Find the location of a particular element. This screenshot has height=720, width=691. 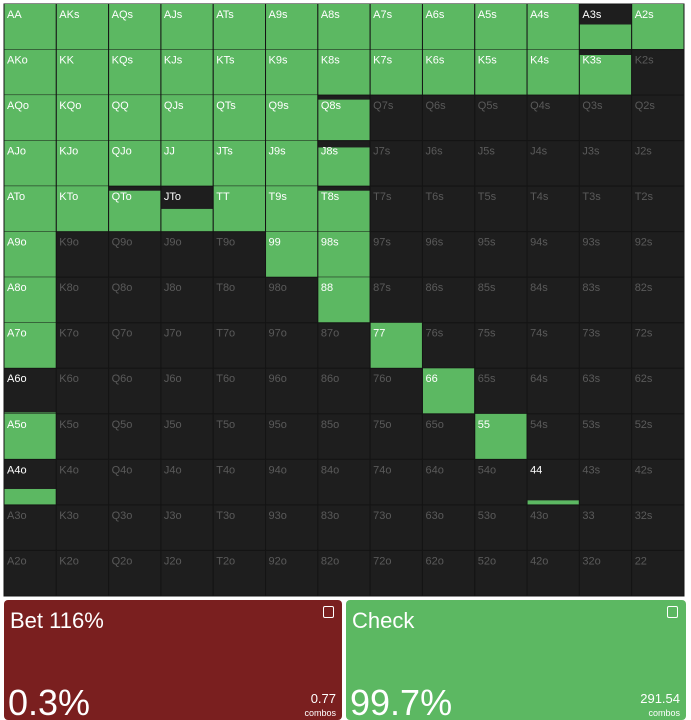

hand-label: J8s is located at coordinates (330, 152).